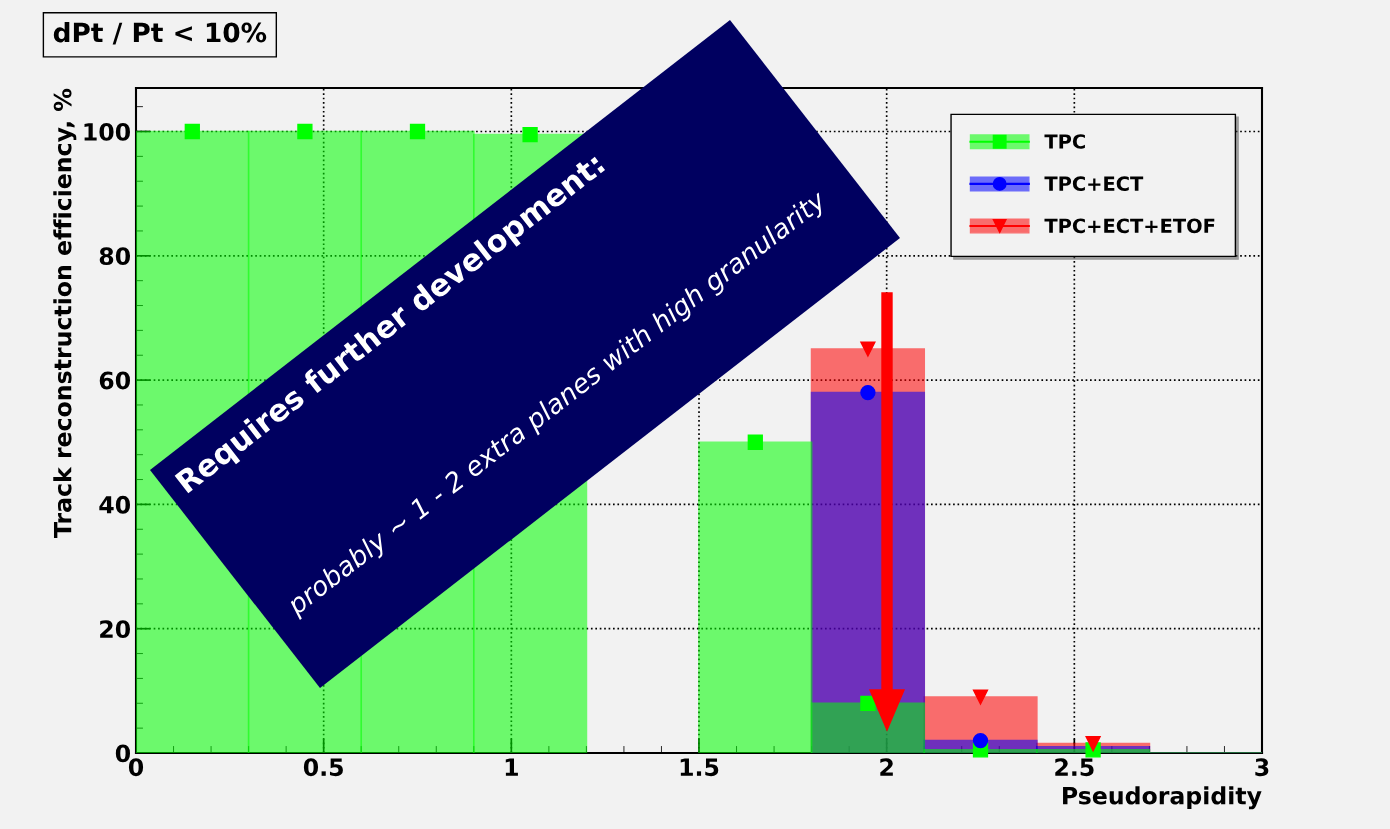 Image resolution: width=1390 pixels, height=829 pixels. Describe the element at coordinates (1262, 767) in the screenshot. I see `x-tick-label: 3` at that location.